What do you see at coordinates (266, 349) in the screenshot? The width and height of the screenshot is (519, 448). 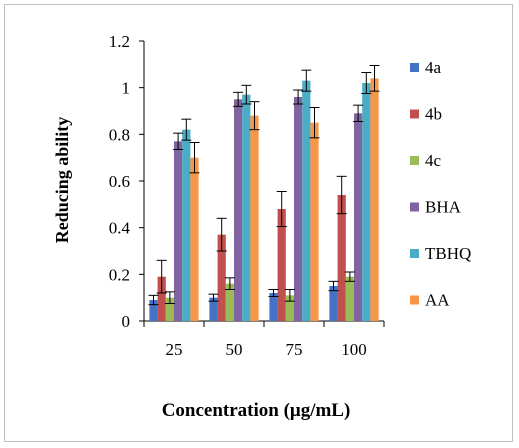 I see `x-tick-labels: 25 50 75 100` at bounding box center [266, 349].